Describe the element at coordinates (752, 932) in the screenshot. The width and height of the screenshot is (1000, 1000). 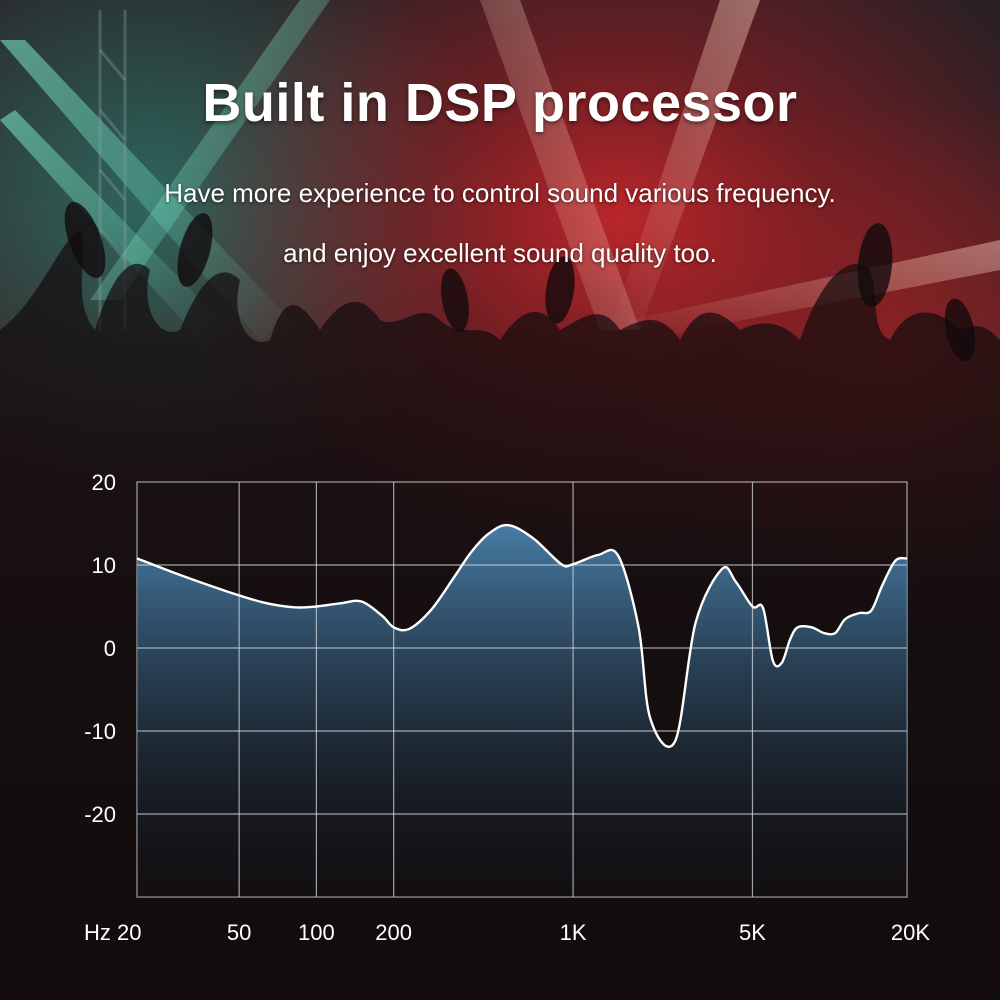
I see `x-tick-label: 5K` at that location.